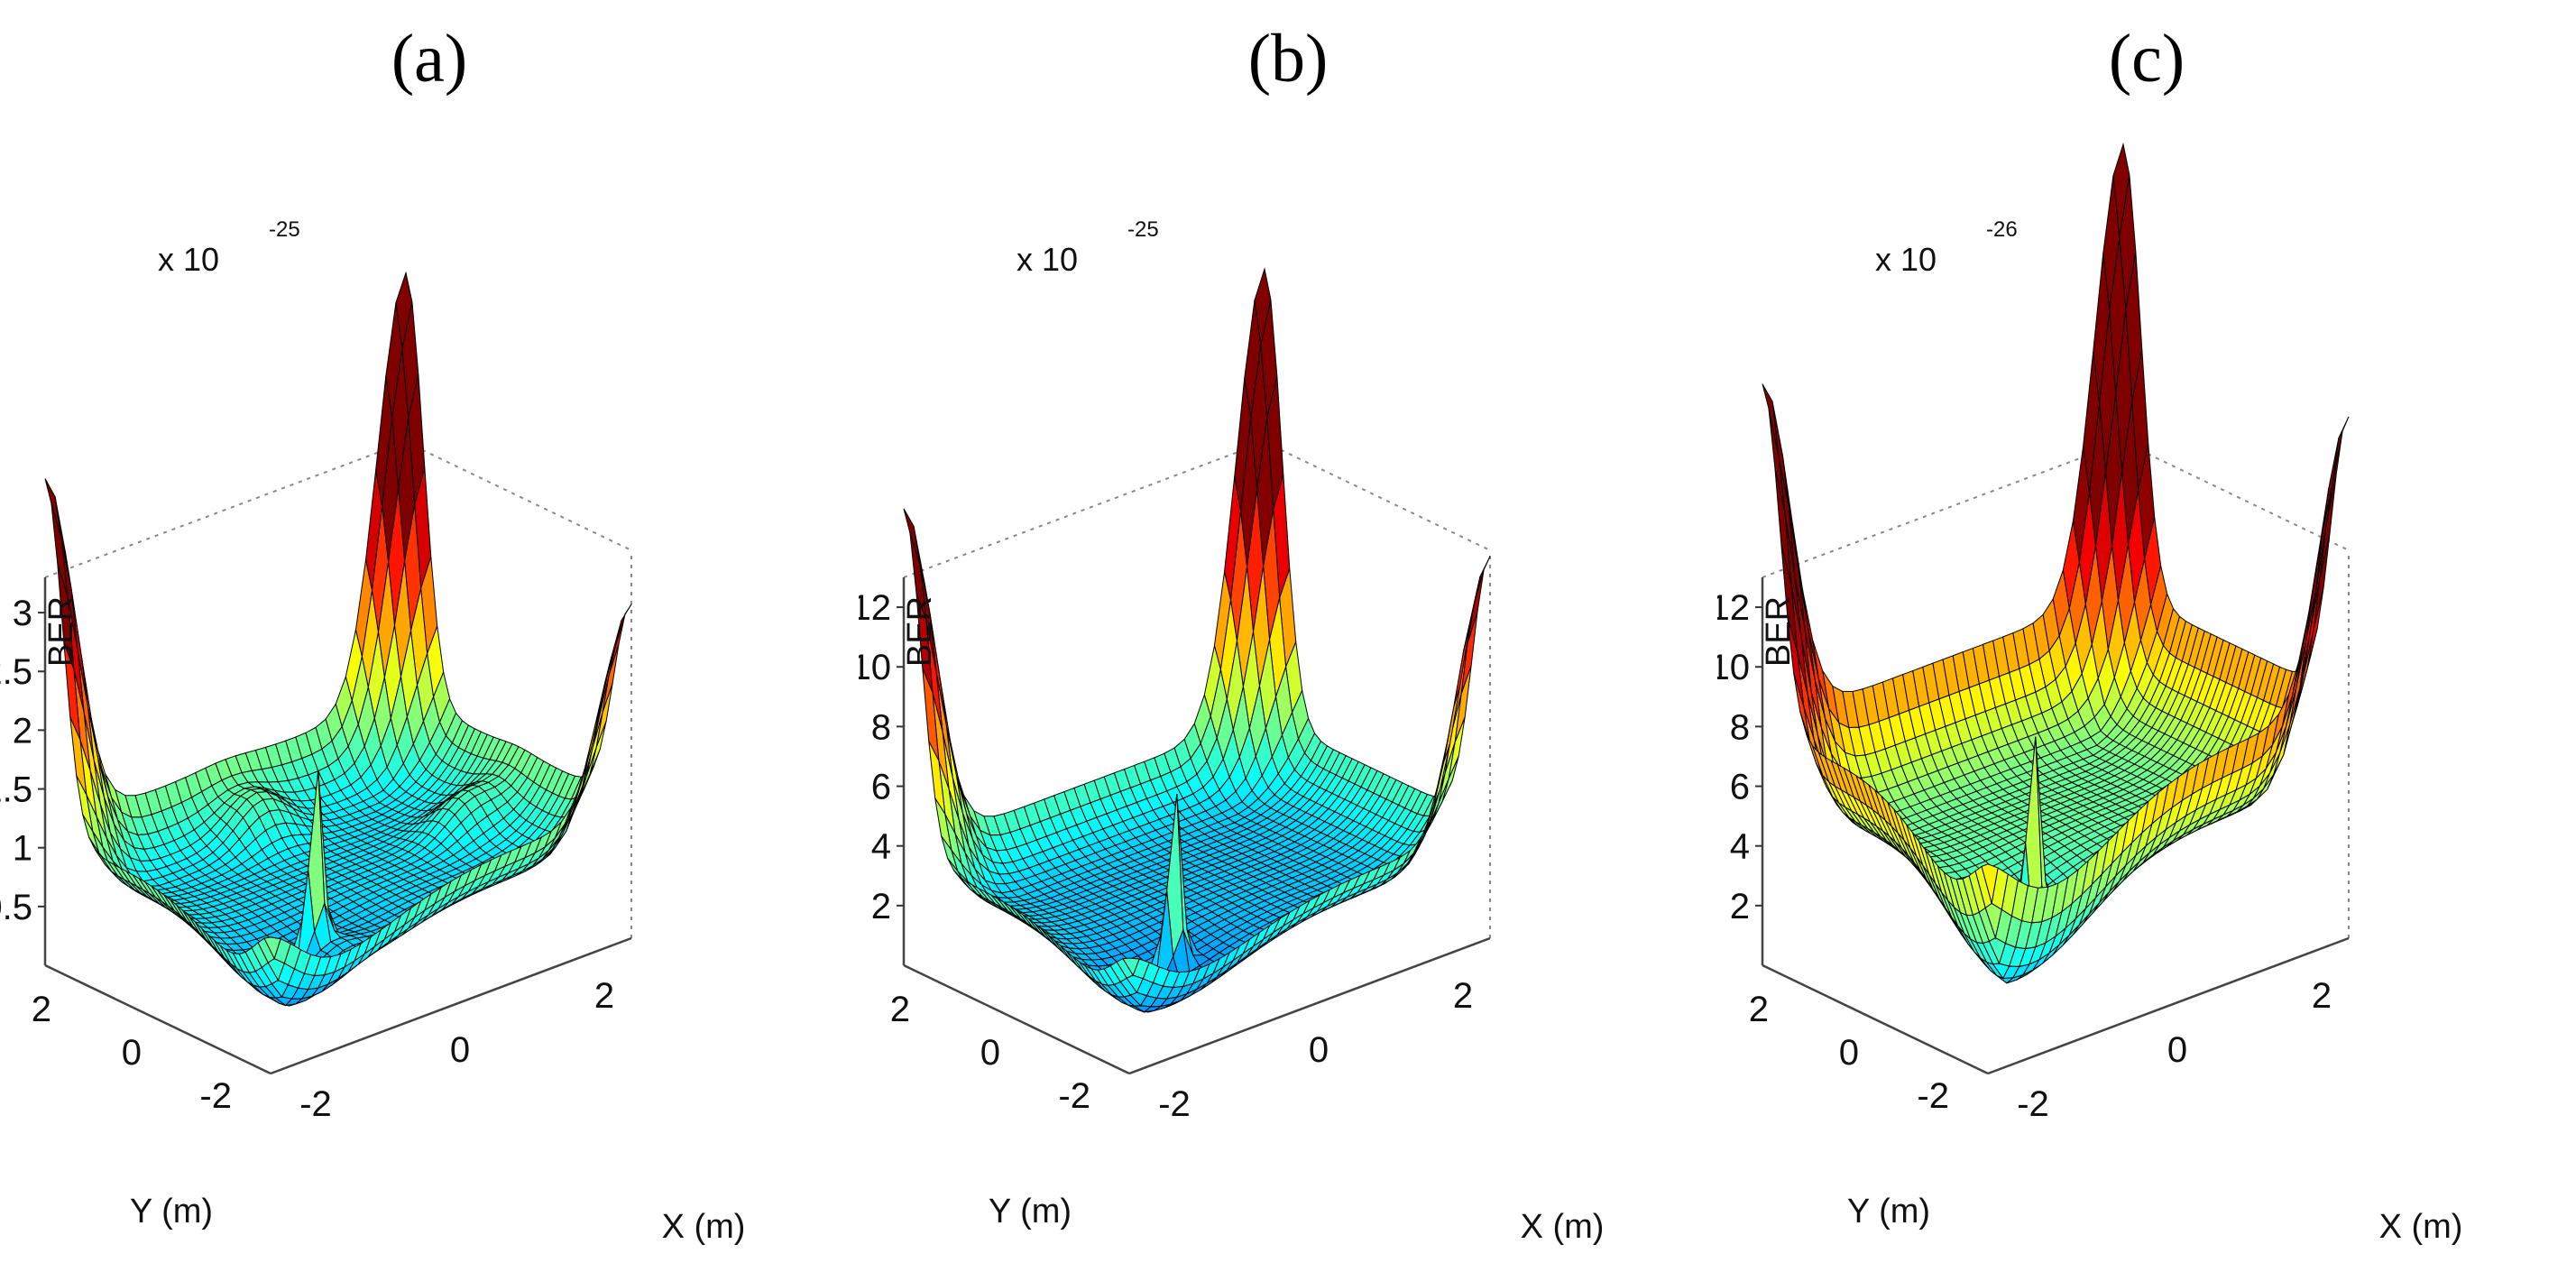 The image size is (2576, 1272). I want to click on panel-label-b: (b), so click(1288, 59).